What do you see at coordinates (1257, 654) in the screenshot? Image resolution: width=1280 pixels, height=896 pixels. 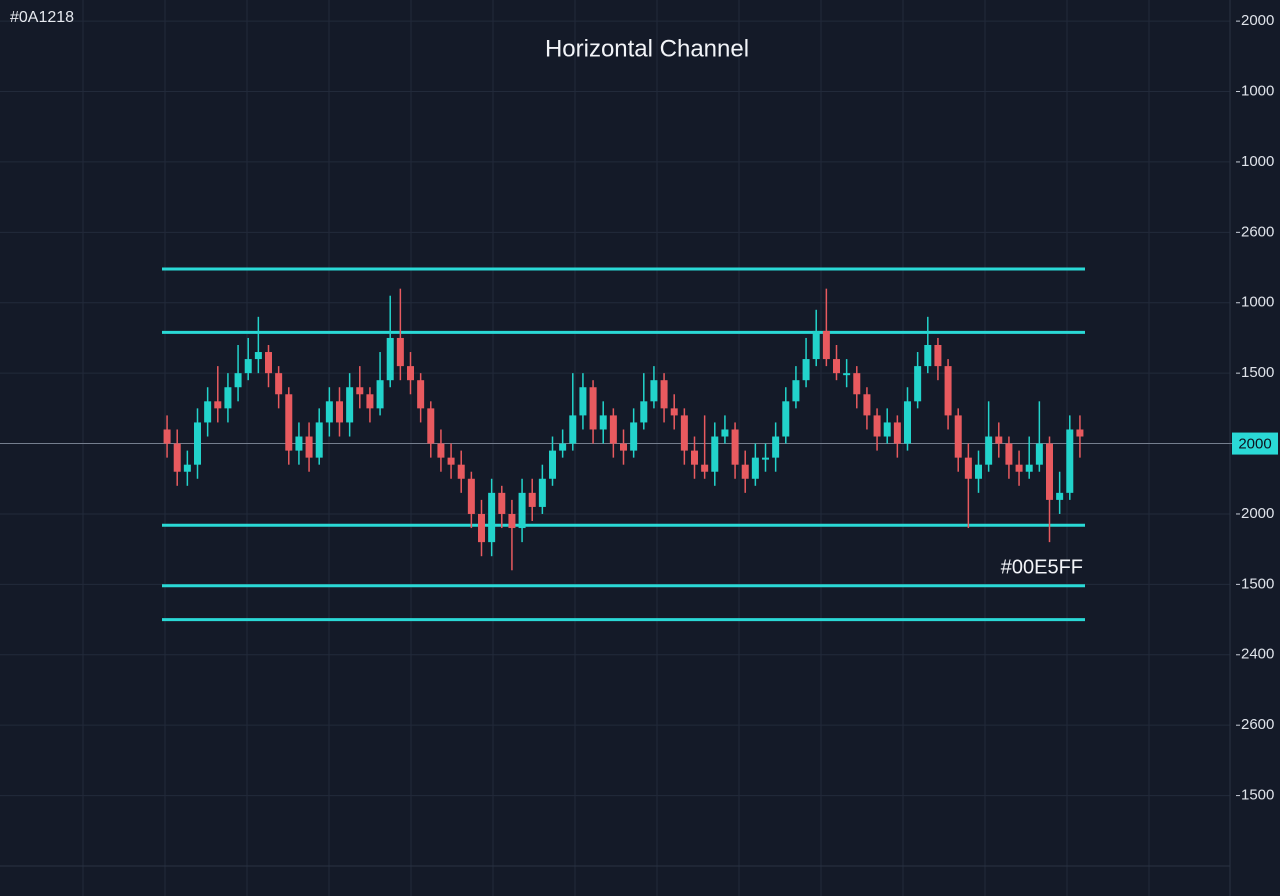 I see `y-tick-label: 2400` at bounding box center [1257, 654].